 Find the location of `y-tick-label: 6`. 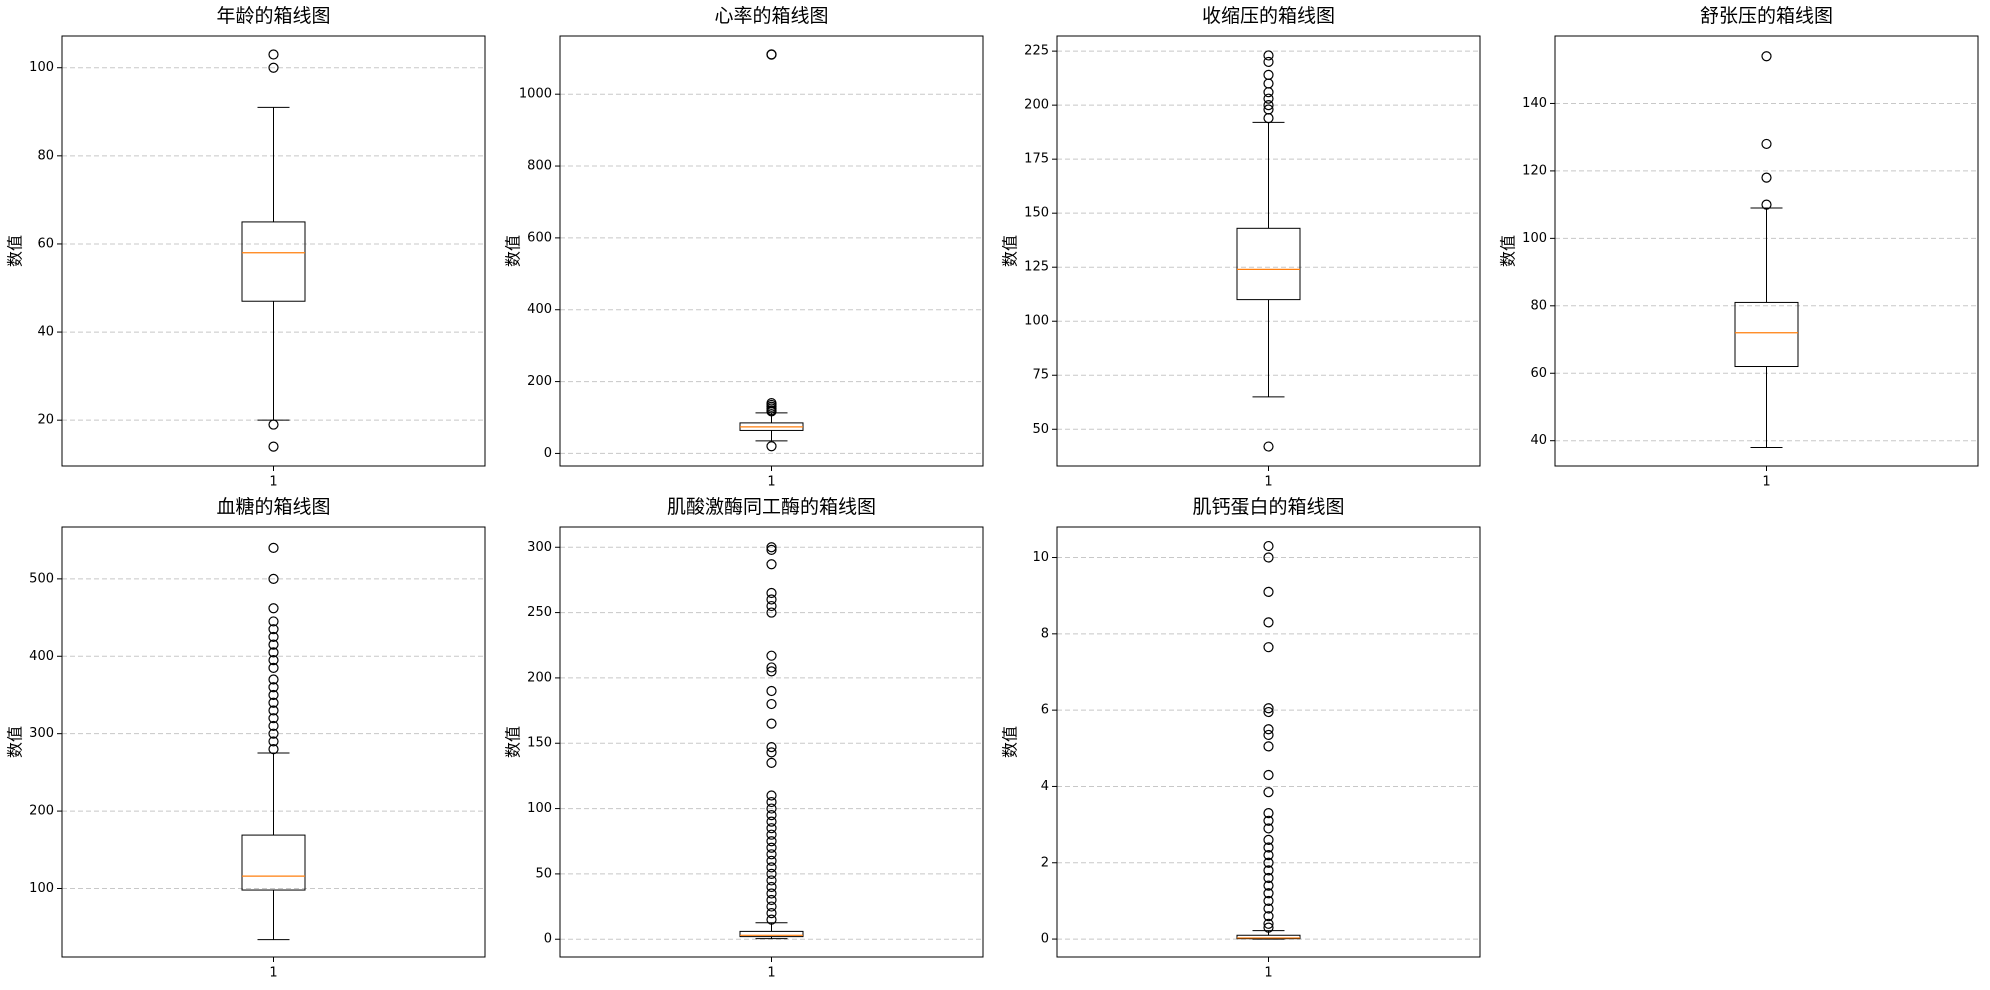

y-tick-label: 6 is located at coordinates (1045, 710).